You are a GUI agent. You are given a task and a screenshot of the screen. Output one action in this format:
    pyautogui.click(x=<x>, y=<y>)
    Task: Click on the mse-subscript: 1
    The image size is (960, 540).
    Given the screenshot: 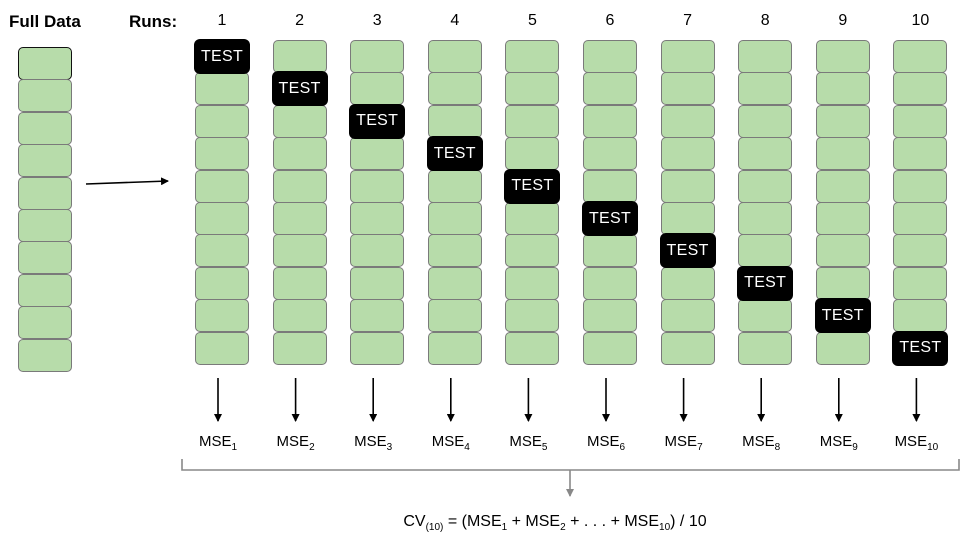 What is the action you would take?
    pyautogui.click(x=234, y=447)
    